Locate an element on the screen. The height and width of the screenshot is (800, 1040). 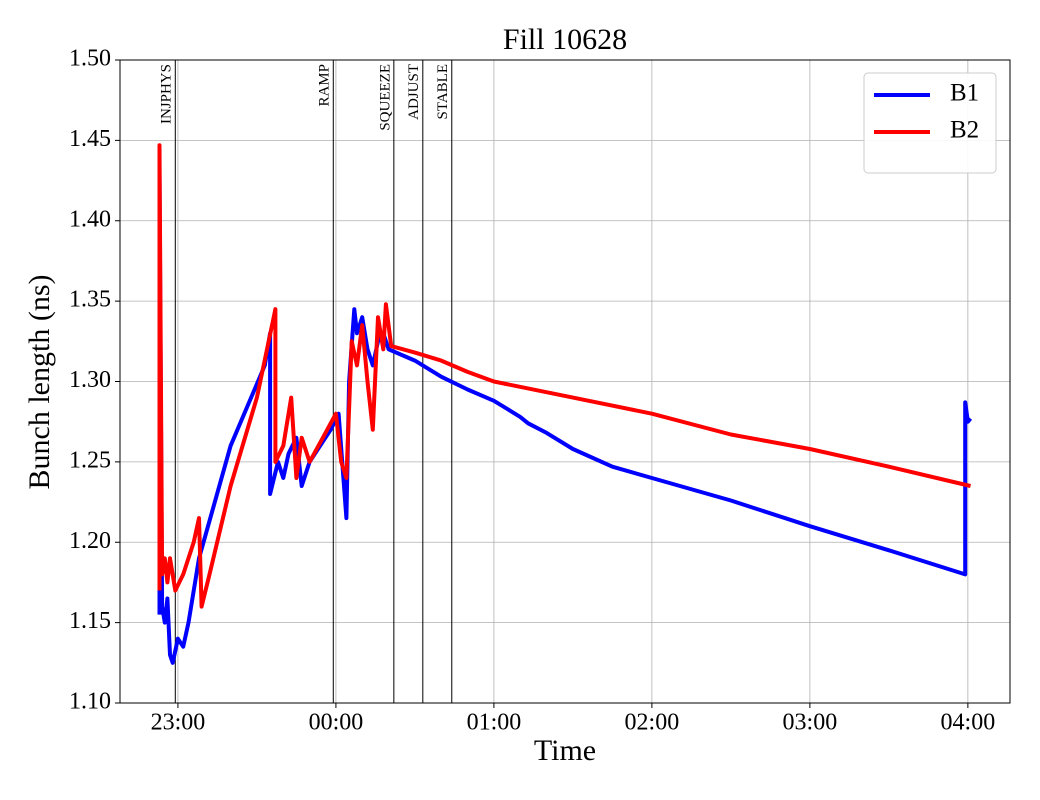
x-tick-label: 00:00 is located at coordinates (336, 723).